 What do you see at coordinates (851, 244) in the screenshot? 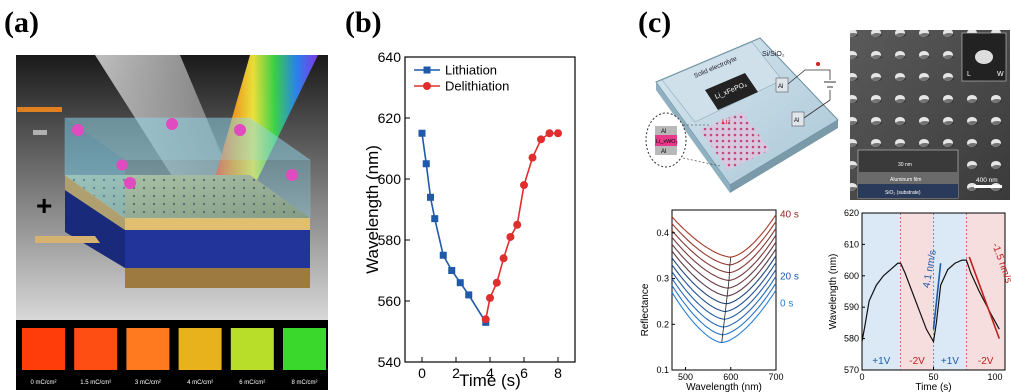
I see `y-tick-label: 610` at bounding box center [851, 244].